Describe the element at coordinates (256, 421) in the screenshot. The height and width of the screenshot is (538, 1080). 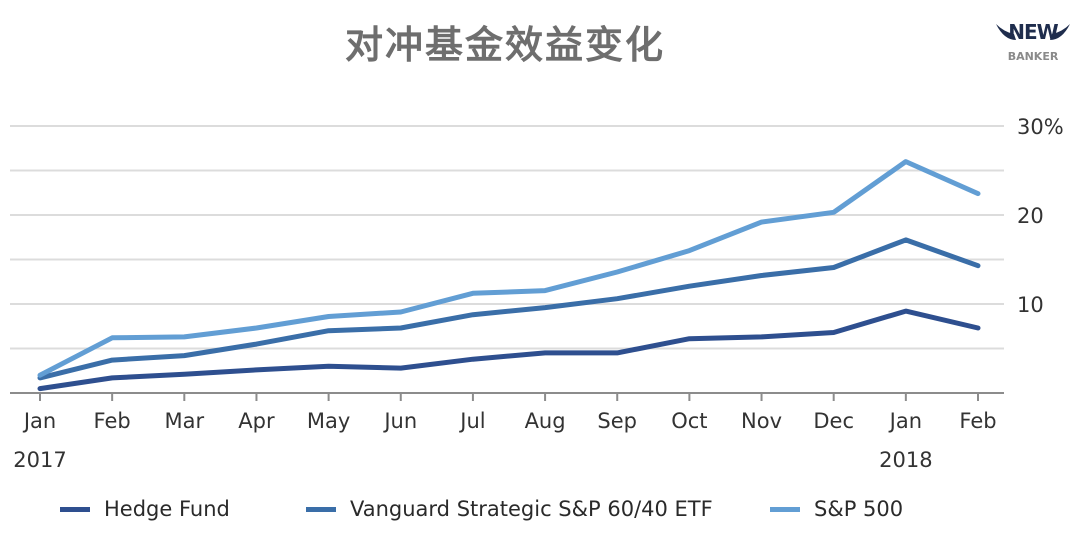
I see `x-tick-label: Apr` at that location.